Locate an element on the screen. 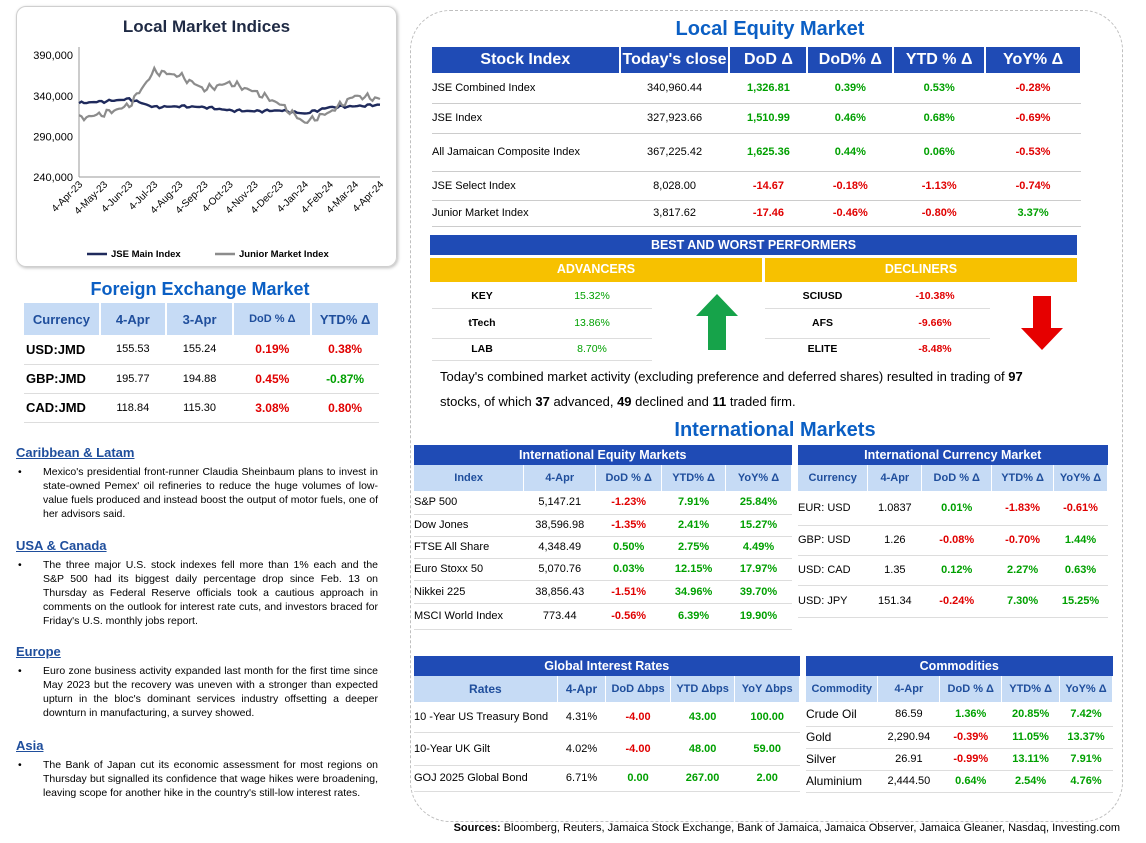 The height and width of the screenshot is (843, 1146). summary-text: traded firm. is located at coordinates (761, 401).